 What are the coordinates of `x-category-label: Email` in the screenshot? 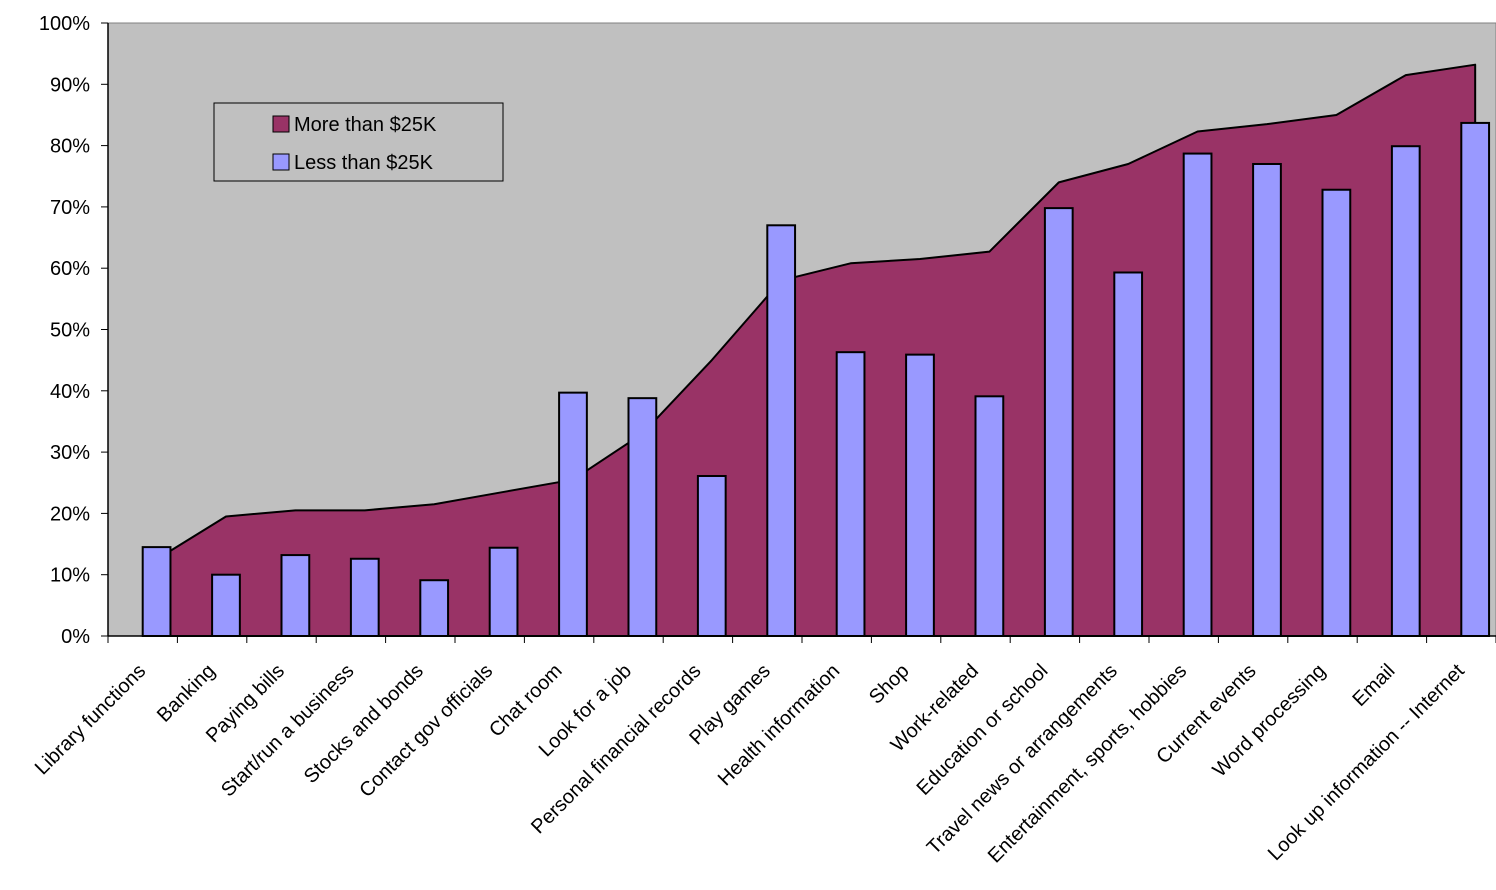 It's located at (1374, 685).